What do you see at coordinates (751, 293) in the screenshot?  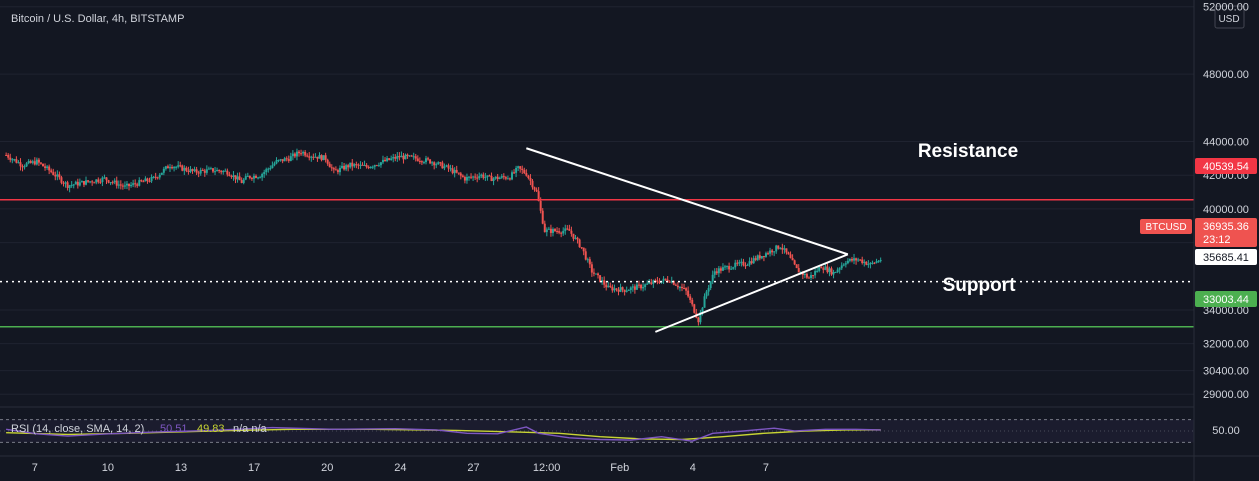 I see `triangle-lower-trendline` at bounding box center [751, 293].